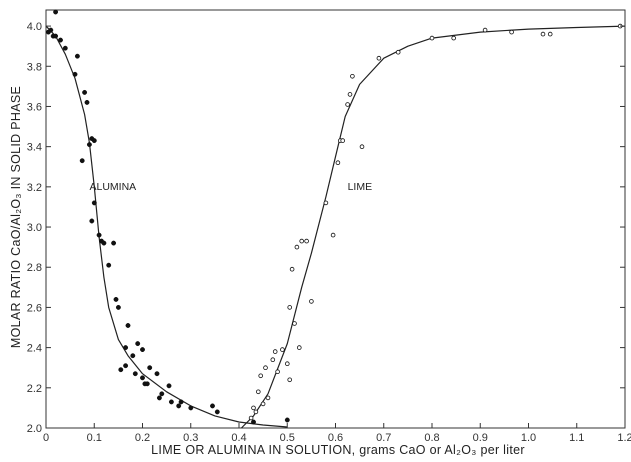 This screenshot has height=462, width=631. What do you see at coordinates (34, 27) in the screenshot?
I see `y-tick-label: 4.0` at bounding box center [34, 27].